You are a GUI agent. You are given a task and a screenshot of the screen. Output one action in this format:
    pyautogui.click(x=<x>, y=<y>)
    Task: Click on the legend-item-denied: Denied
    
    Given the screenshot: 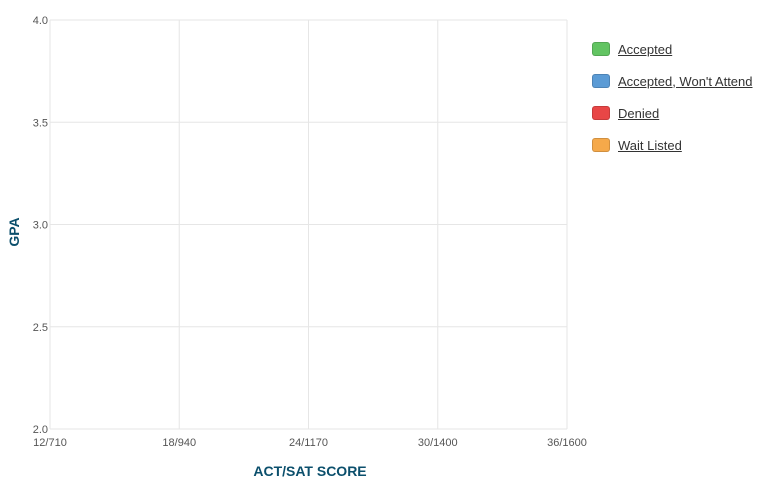 What is the action you would take?
    pyautogui.click(x=680, y=113)
    